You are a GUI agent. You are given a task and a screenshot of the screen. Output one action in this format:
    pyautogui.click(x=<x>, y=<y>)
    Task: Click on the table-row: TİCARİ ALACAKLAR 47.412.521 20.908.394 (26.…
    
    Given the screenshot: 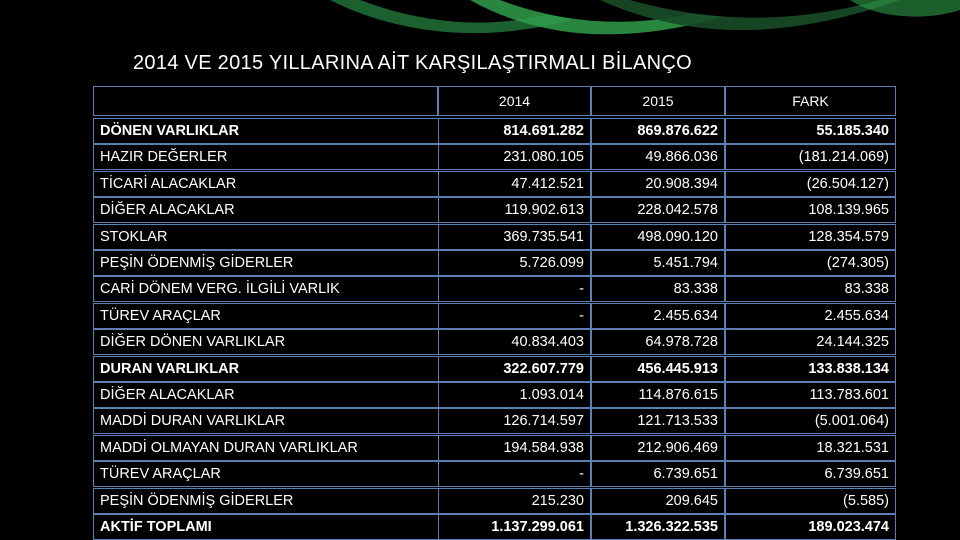 What is the action you would take?
    pyautogui.click(x=494, y=183)
    